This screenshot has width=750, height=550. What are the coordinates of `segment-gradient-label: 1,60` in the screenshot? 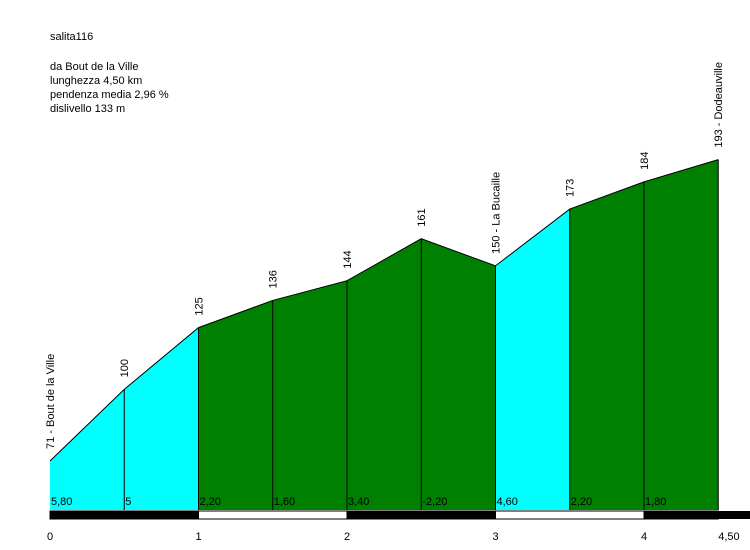 It's located at (284, 502).